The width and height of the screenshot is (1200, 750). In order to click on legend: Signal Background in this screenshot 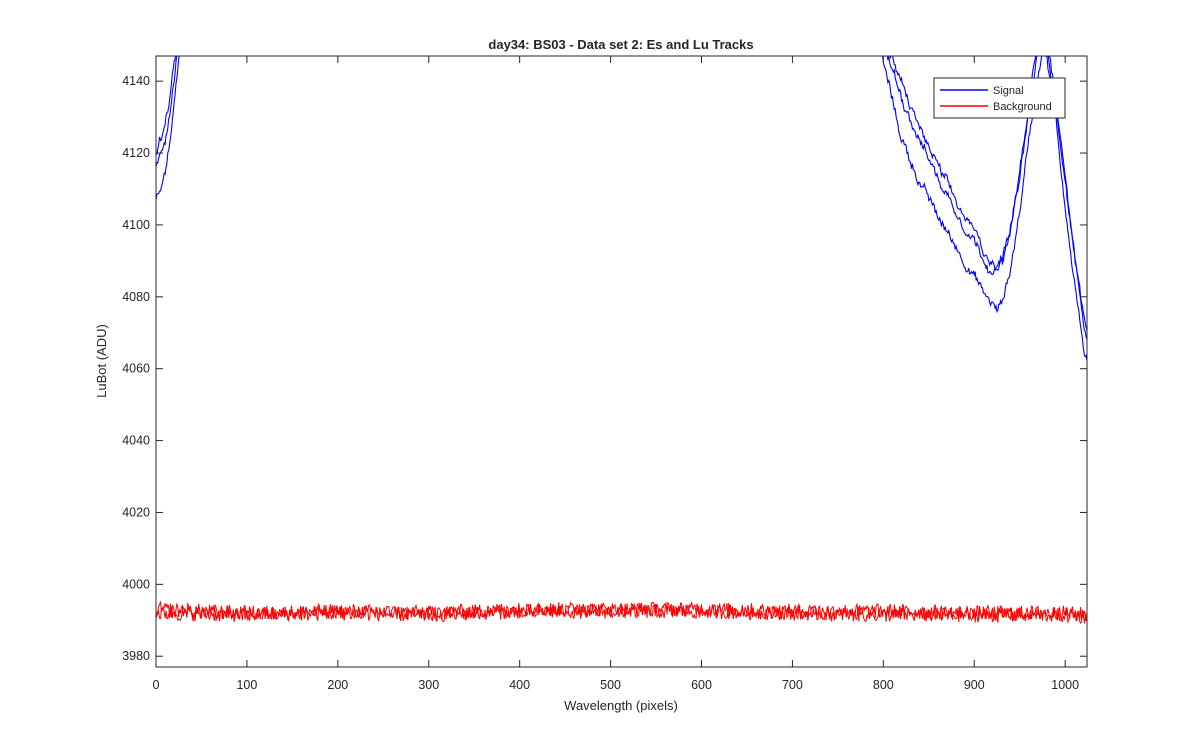, I will do `click(999, 98)`.